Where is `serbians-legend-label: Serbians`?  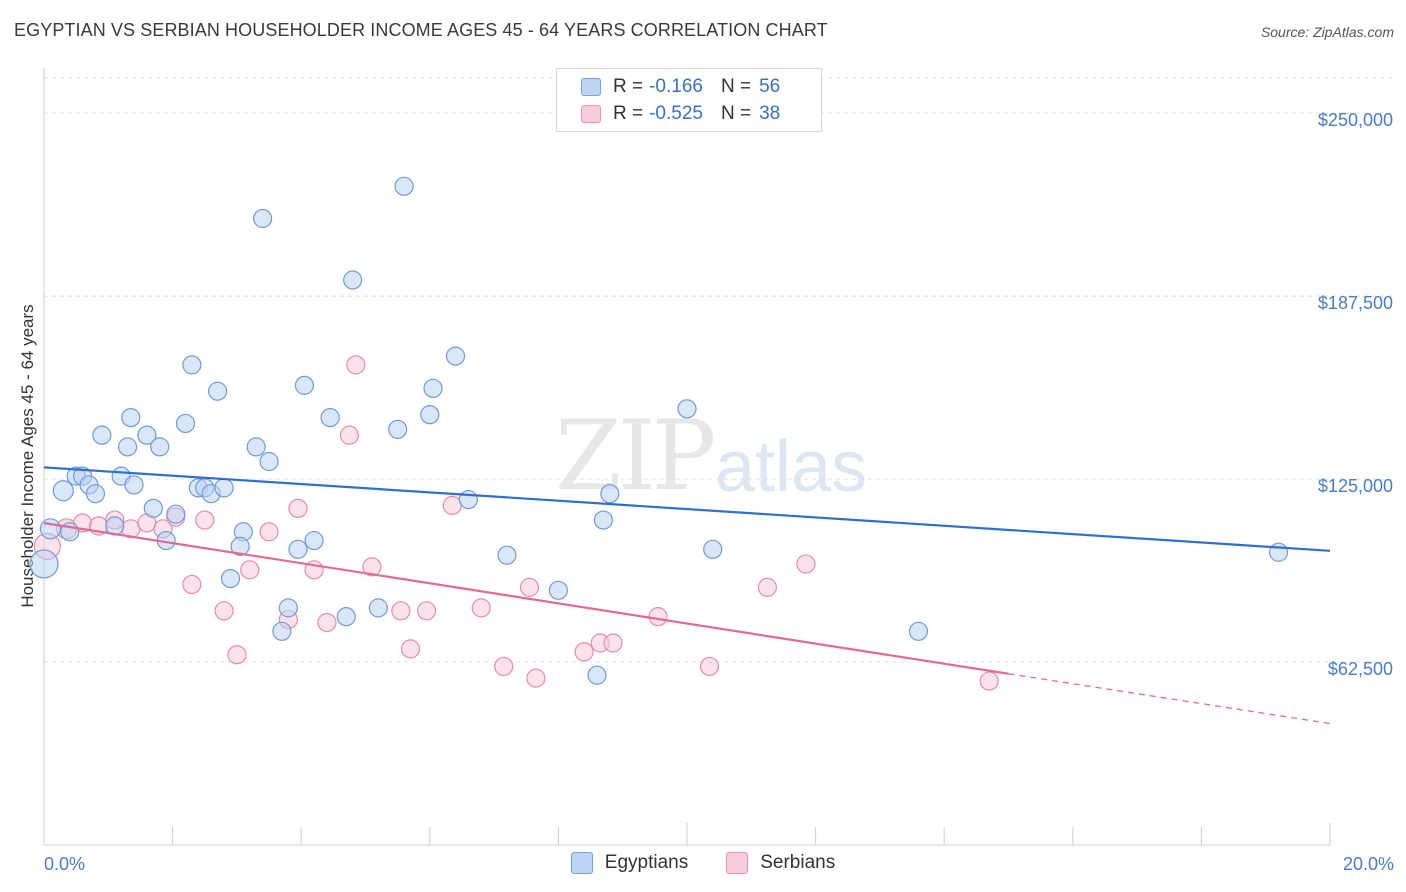 serbians-legend-label: Serbians is located at coordinates (798, 862).